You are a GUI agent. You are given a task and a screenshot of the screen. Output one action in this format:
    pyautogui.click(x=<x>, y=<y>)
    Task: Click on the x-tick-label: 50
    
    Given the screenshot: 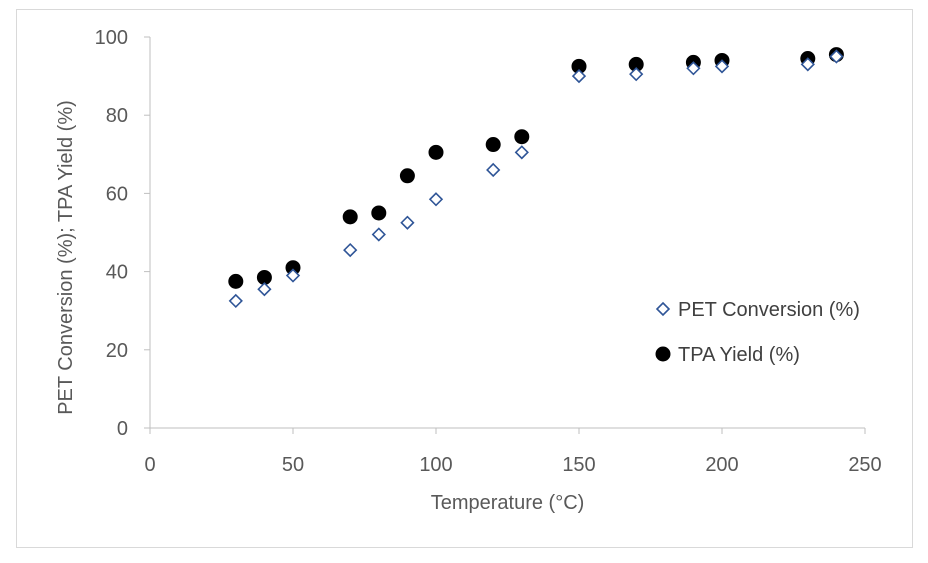 What is the action you would take?
    pyautogui.click(x=293, y=465)
    